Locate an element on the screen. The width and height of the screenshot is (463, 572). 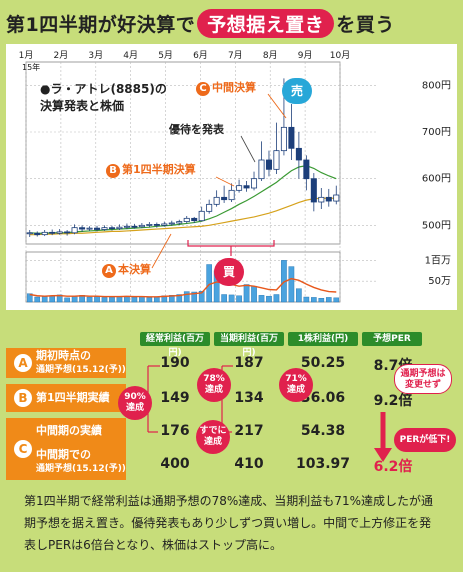
annotation-b-leader is located at coordinates (225, 181).